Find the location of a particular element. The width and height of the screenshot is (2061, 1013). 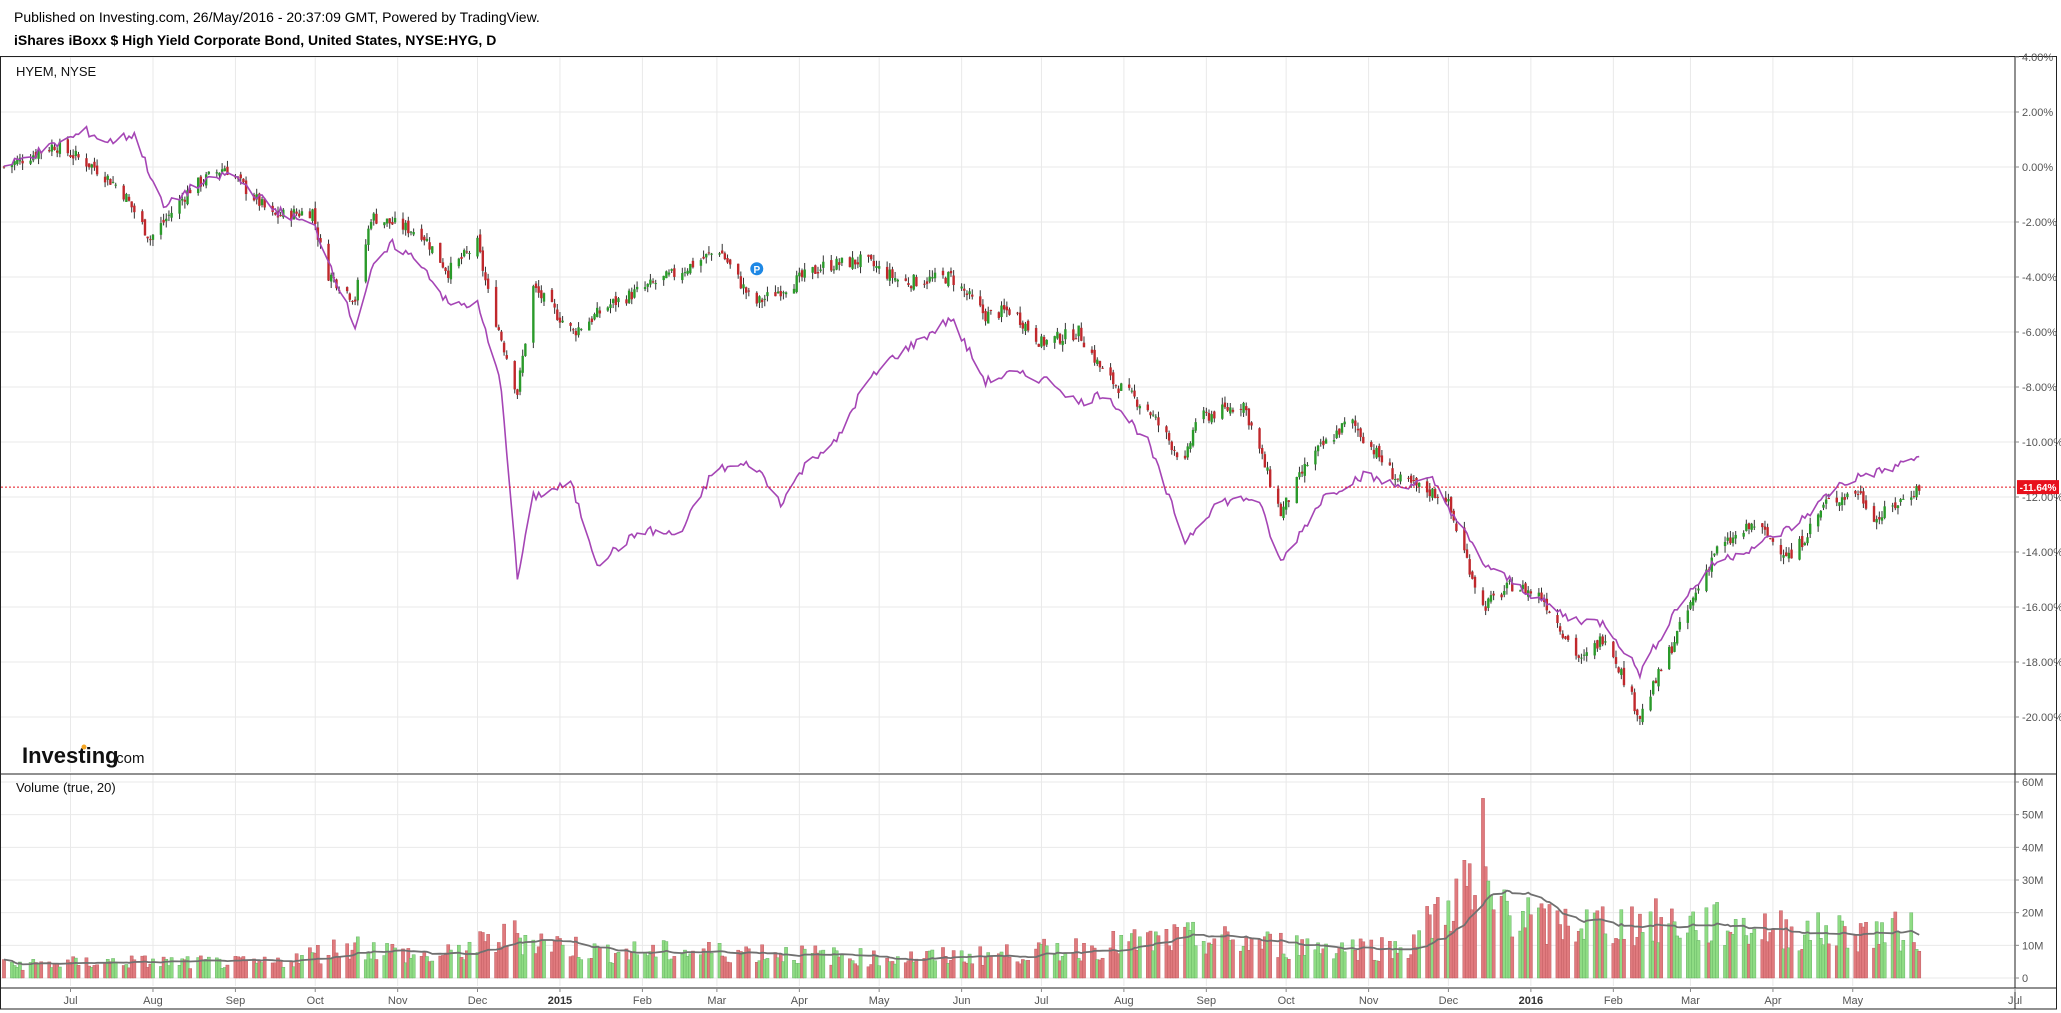

price-tick-label: 2.00% is located at coordinates (2037, 113).